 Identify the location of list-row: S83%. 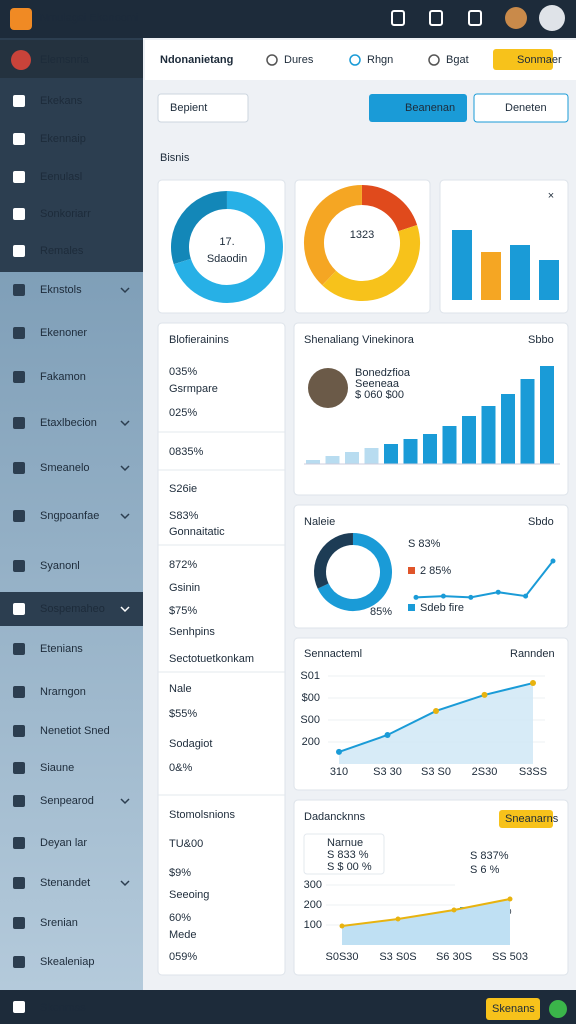
(184, 516).